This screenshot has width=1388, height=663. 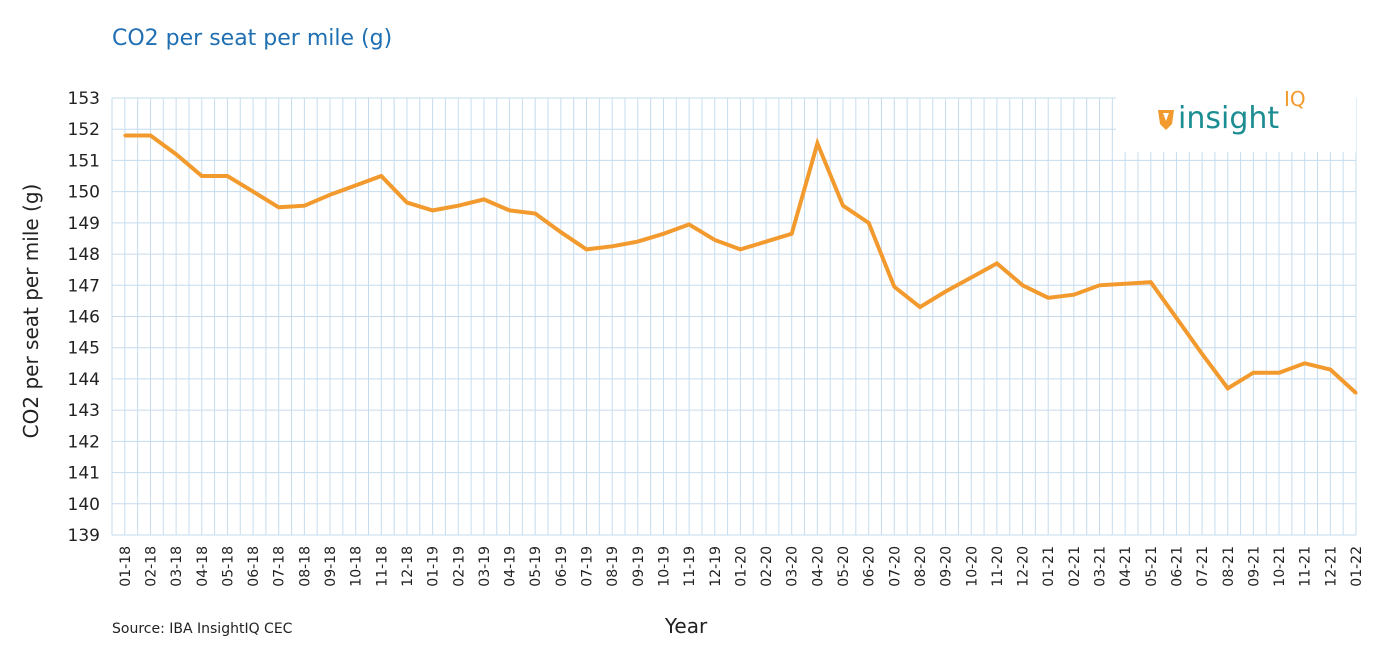 What do you see at coordinates (1075, 566) in the screenshot?
I see `x-tick-label: 02-21` at bounding box center [1075, 566].